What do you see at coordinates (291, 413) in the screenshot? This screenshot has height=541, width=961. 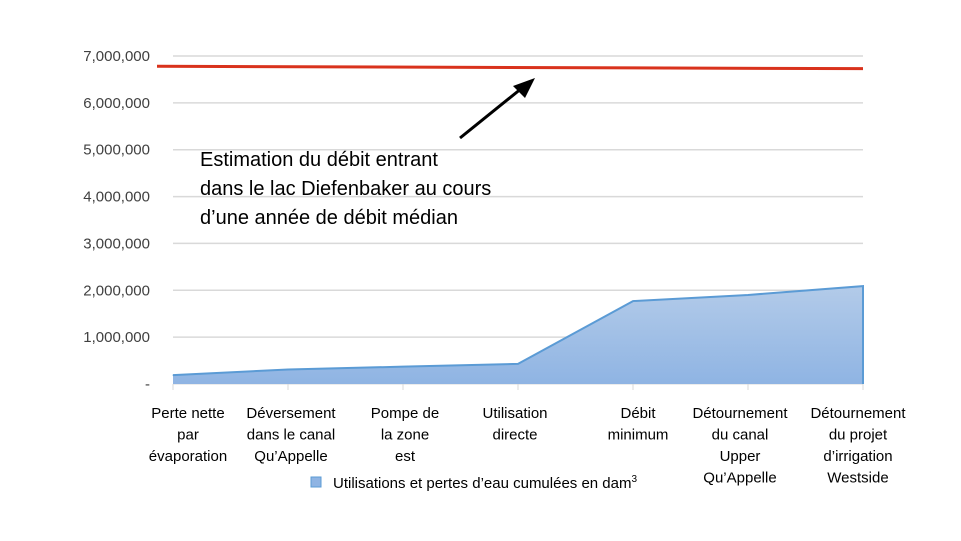 I see `x-label-line: Déversement` at bounding box center [291, 413].